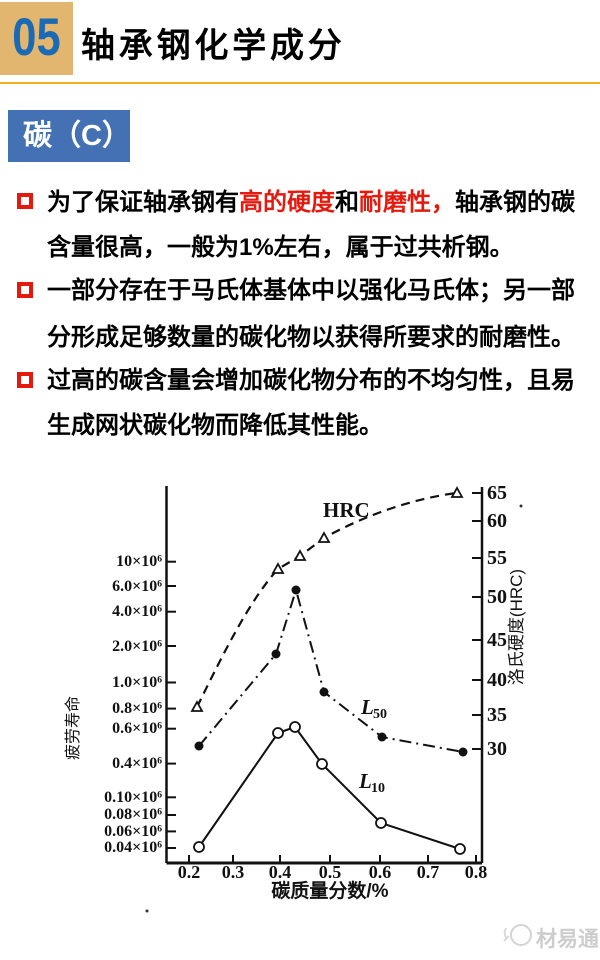  Describe the element at coordinates (137, 646) in the screenshot. I see `svg-text: 2.0×10⁶` at that location.